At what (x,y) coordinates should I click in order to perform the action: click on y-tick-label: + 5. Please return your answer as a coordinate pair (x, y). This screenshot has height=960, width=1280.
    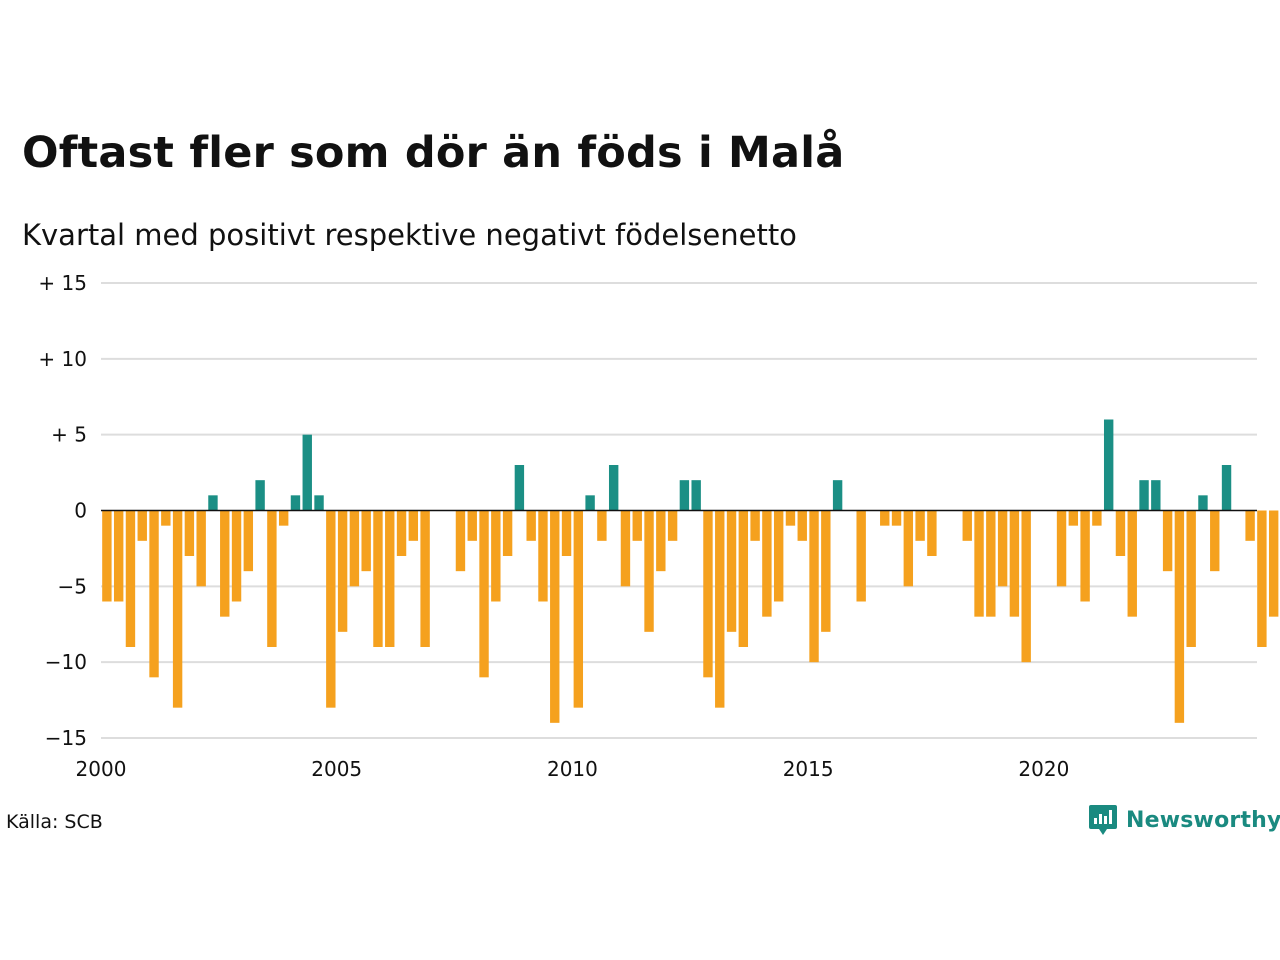
    Looking at the image, I should click on (69, 435).